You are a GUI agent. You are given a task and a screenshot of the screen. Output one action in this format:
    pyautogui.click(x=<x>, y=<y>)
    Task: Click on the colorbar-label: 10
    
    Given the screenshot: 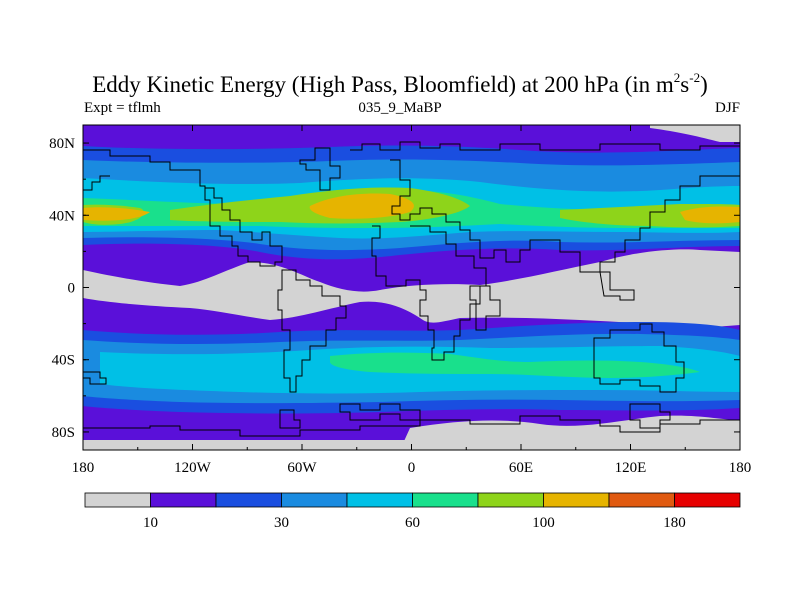 What is the action you would take?
    pyautogui.click(x=150, y=523)
    